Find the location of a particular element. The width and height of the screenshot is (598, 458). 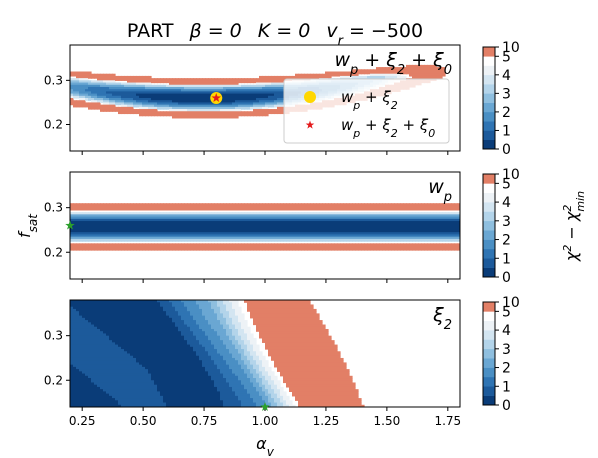

x-tick-label: 1.50 is located at coordinates (387, 421).